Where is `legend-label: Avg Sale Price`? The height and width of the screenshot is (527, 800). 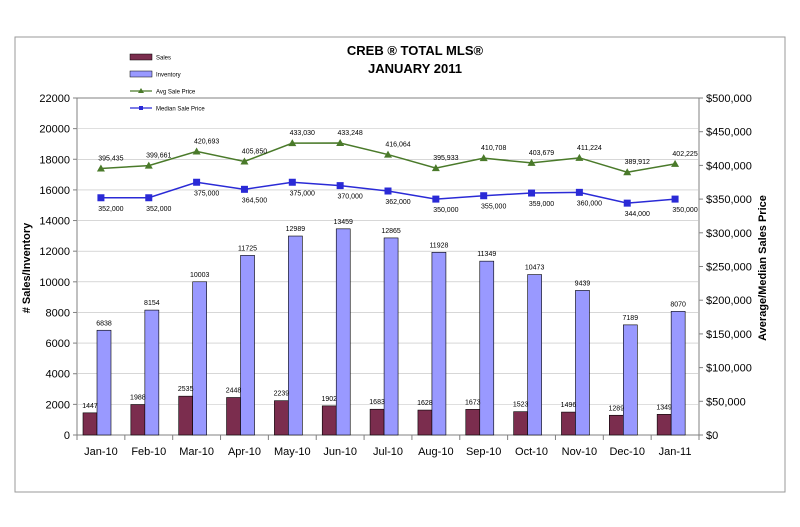 legend-label: Avg Sale Price is located at coordinates (176, 93).